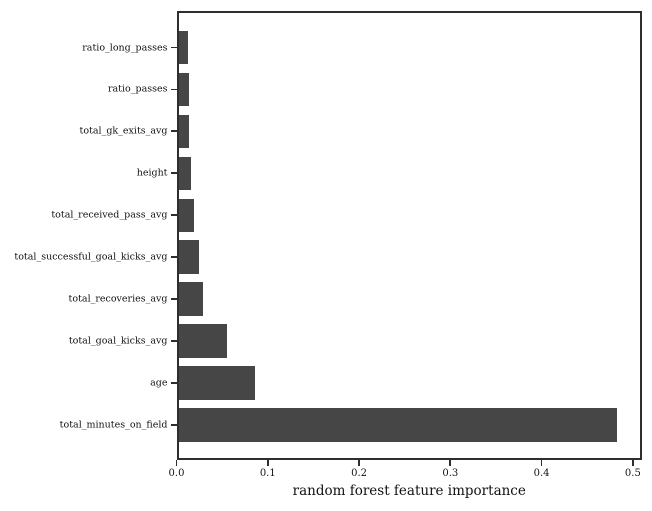  What do you see at coordinates (398, 425) in the screenshot?
I see `bar-total_minutes_on_field` at bounding box center [398, 425].